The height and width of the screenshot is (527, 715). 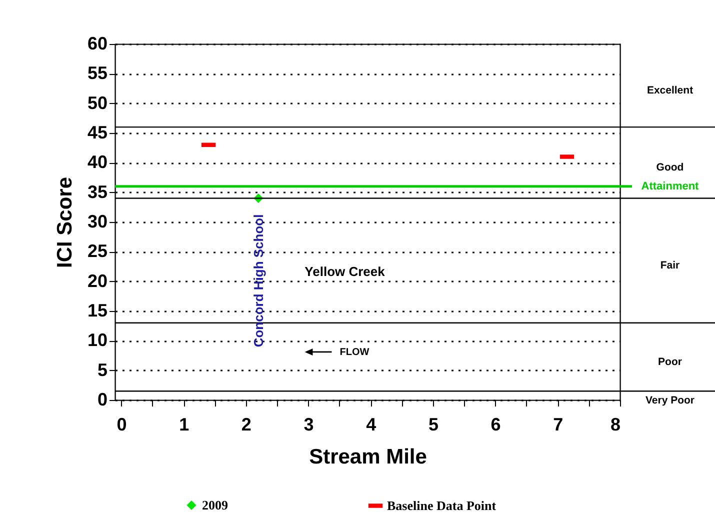 I want to click on x-tick-label: 1, so click(x=184, y=424).